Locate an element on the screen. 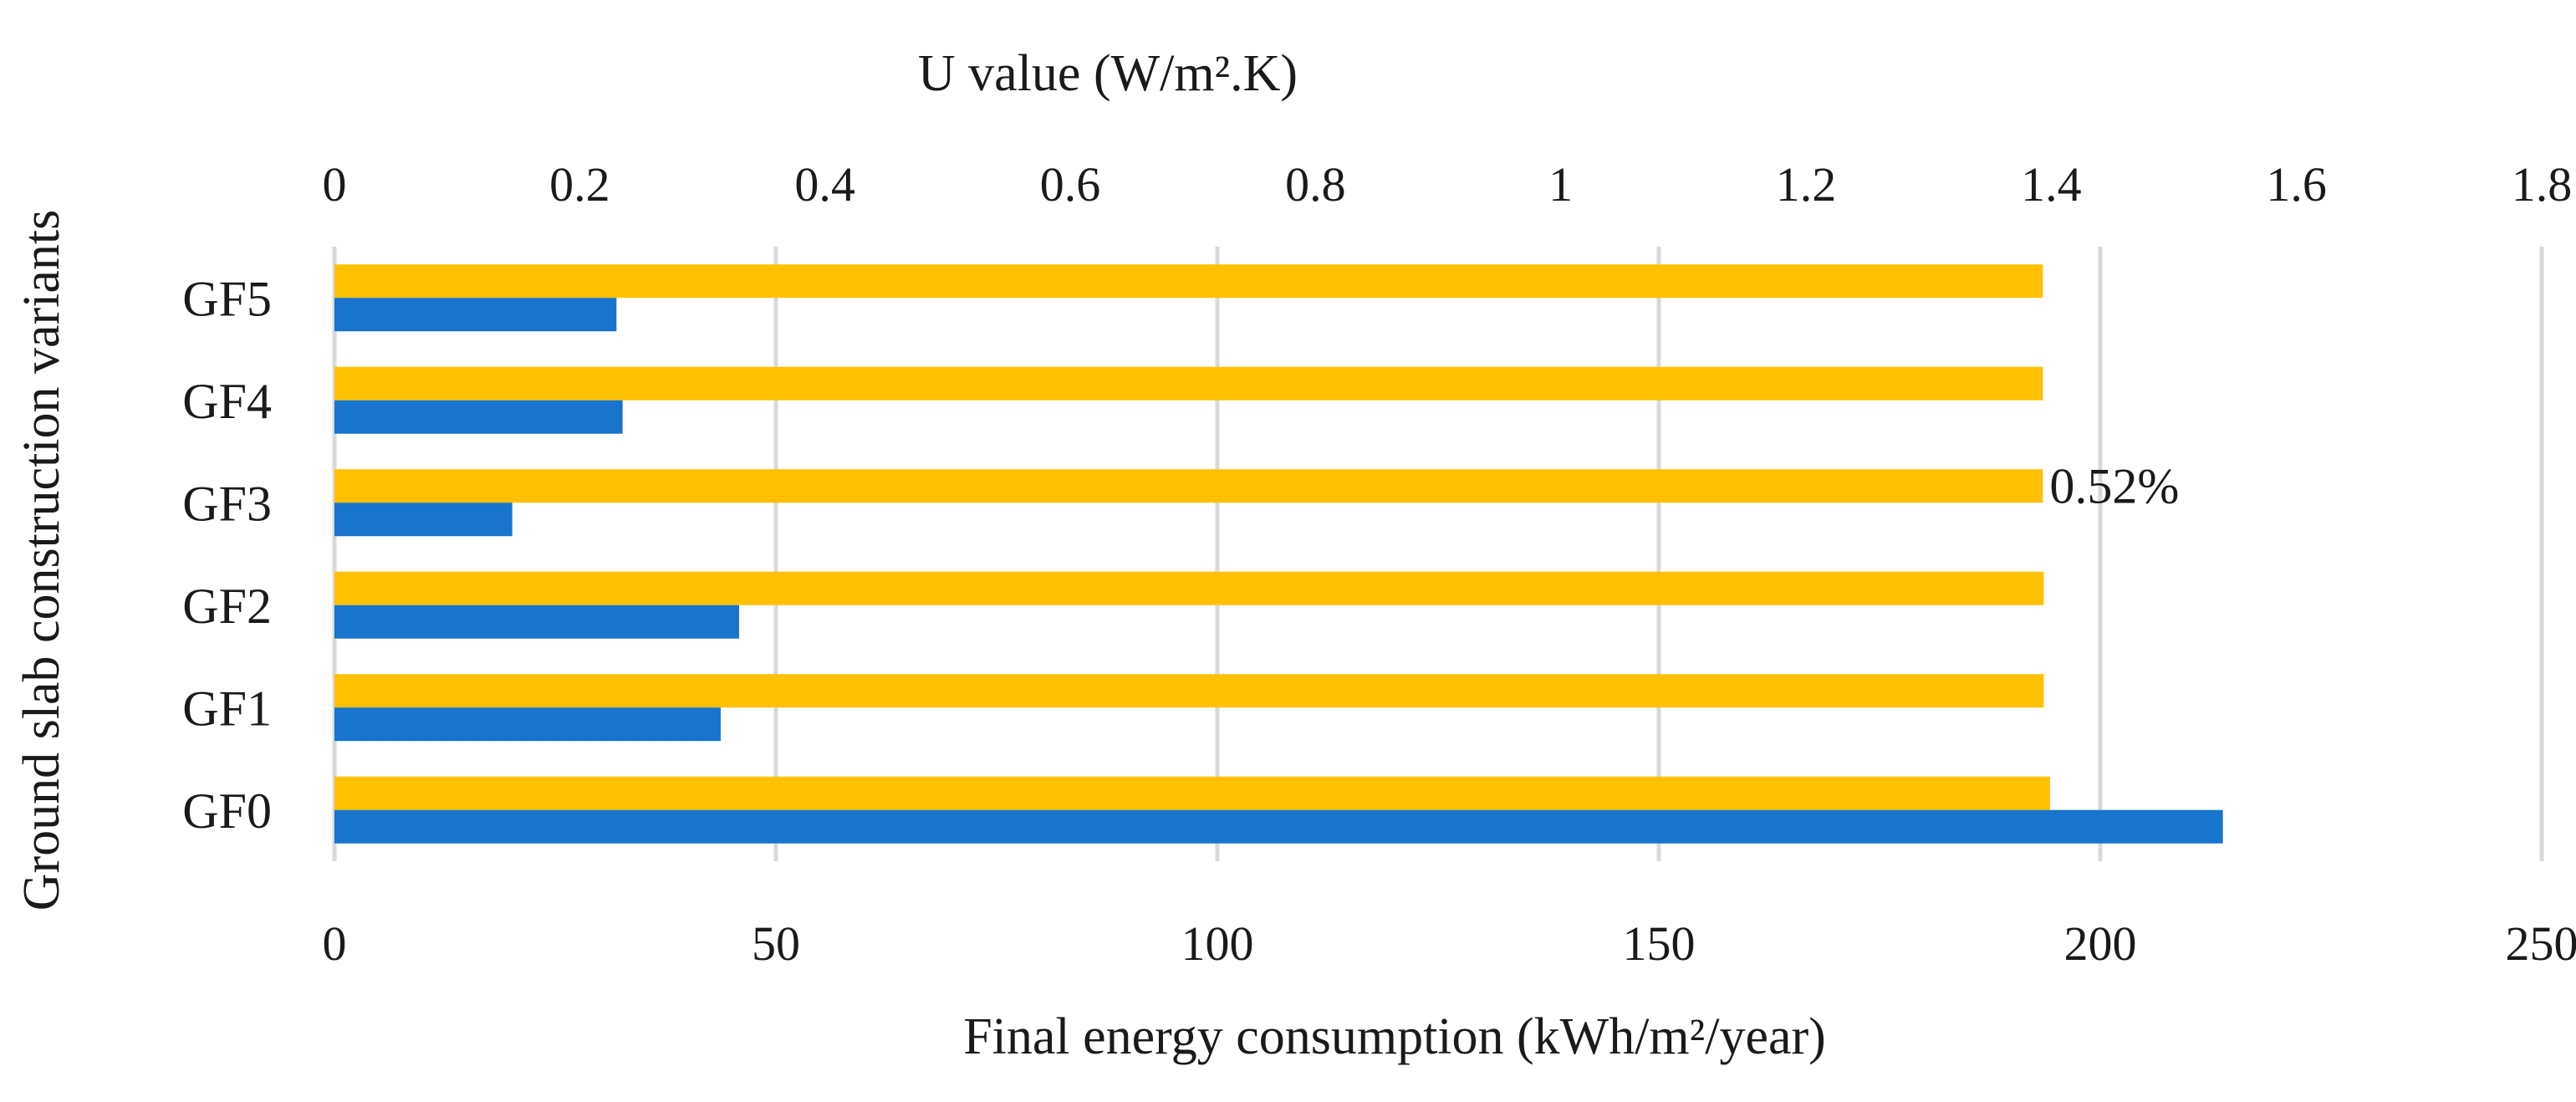  top-tick-label-0: 0 is located at coordinates (335, 184).